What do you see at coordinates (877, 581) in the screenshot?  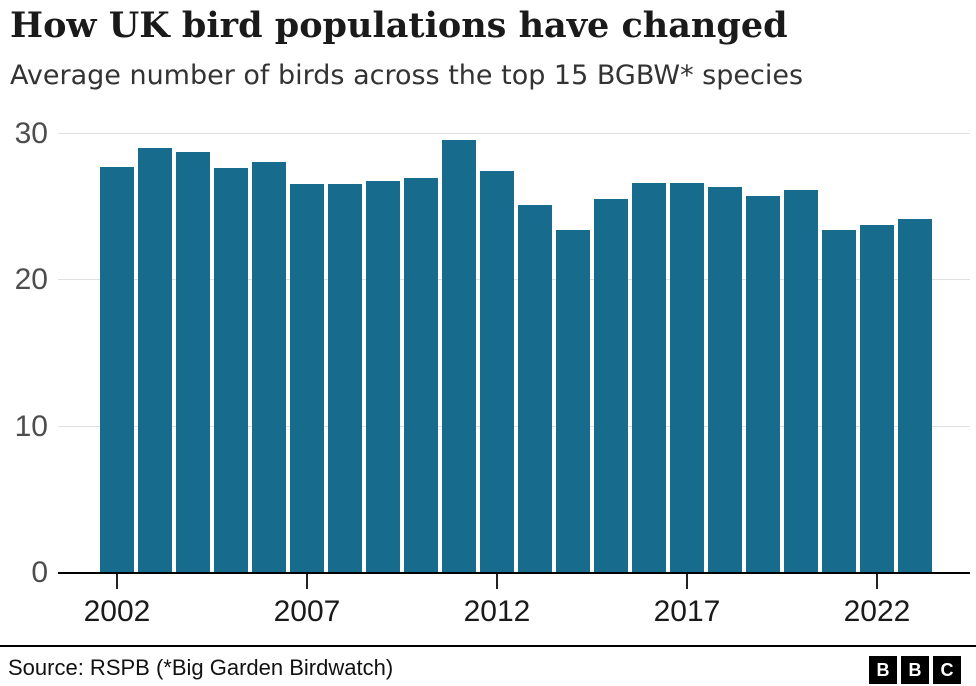 I see `x-tick-2022` at bounding box center [877, 581].